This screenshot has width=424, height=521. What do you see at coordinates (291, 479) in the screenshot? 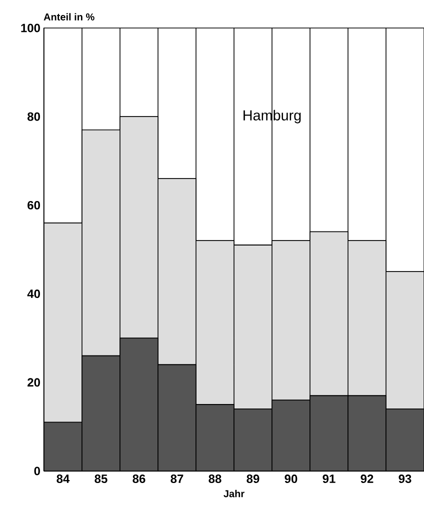
I see `x-tick-label: 90` at bounding box center [291, 479].